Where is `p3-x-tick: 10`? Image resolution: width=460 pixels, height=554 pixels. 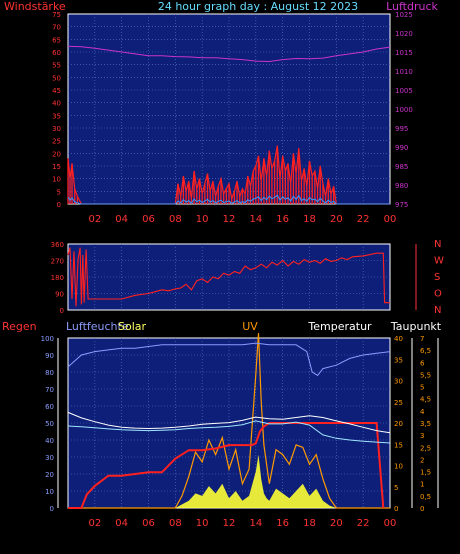
p3-x-tick: 10 is located at coordinates (202, 523).